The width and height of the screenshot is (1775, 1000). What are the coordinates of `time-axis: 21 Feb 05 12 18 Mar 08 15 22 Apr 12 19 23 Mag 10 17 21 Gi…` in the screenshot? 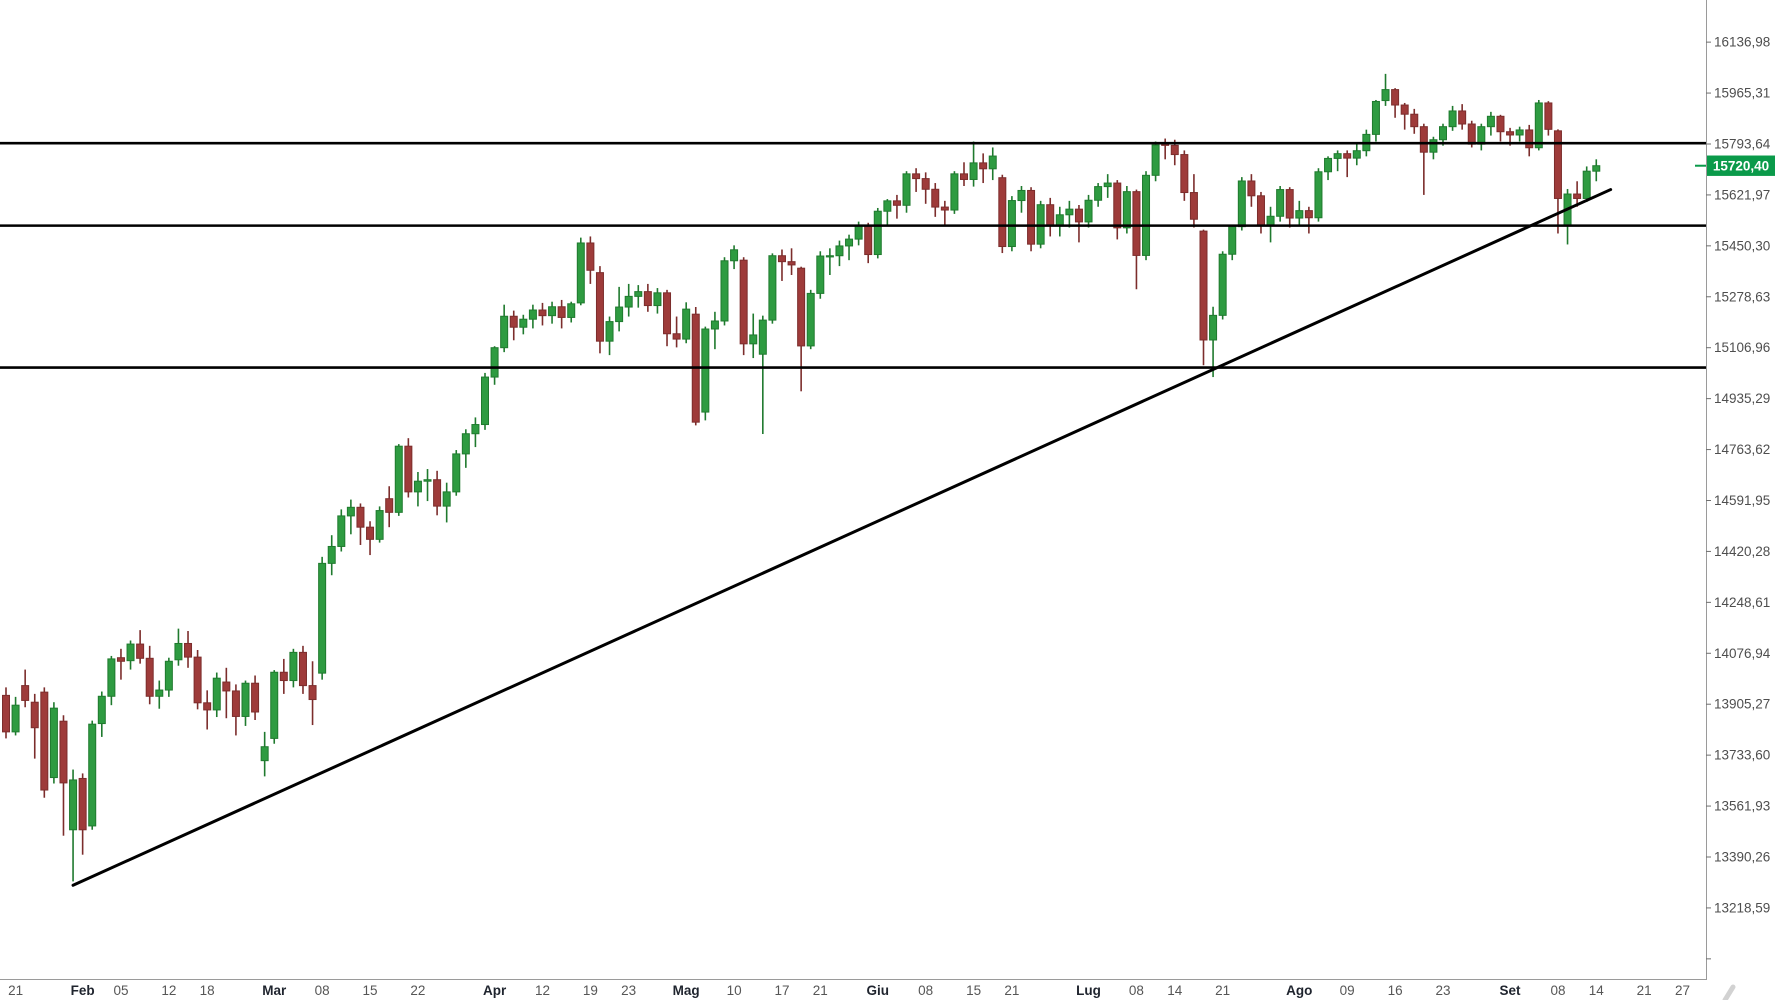 It's located at (853, 989).